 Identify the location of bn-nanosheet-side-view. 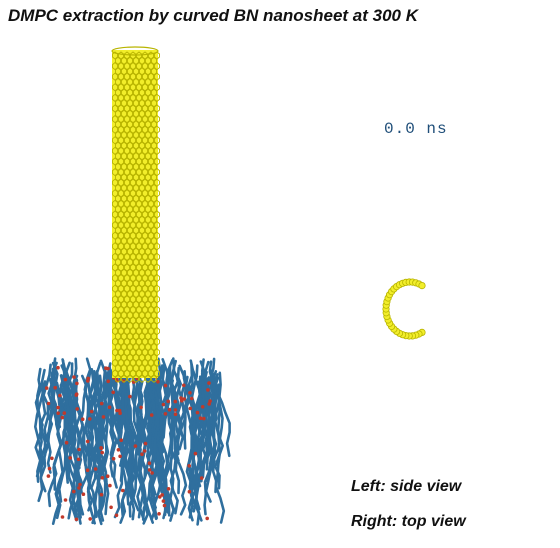
(135, 214).